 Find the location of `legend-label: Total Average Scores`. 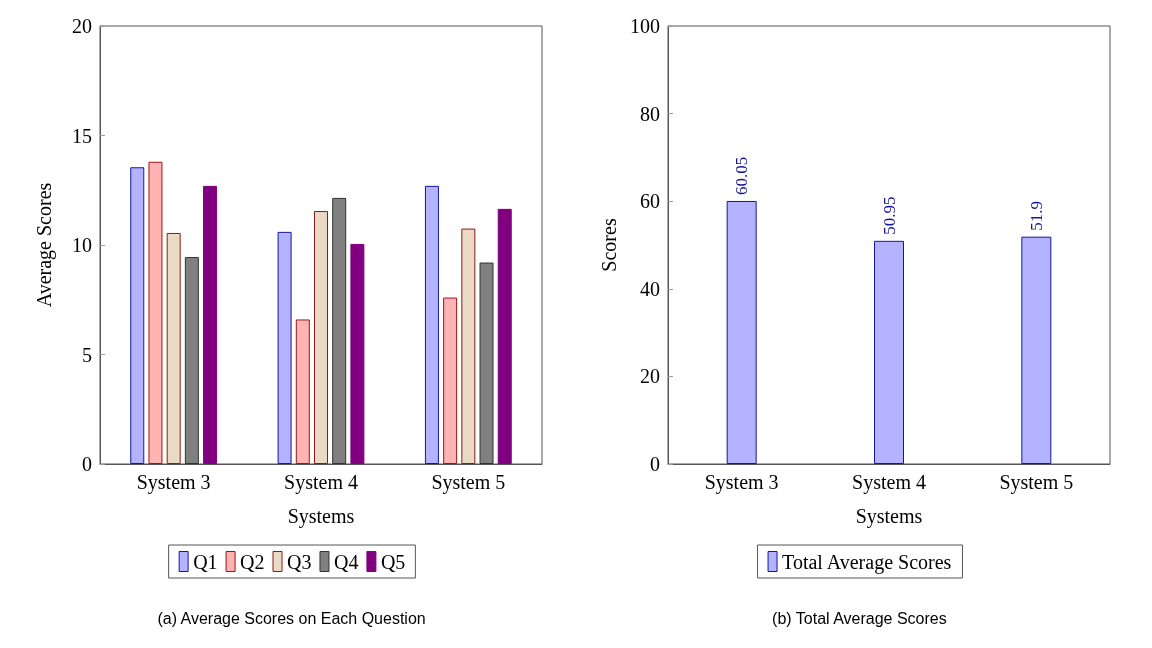

legend-label: Total Average Scores is located at coordinates (867, 562).